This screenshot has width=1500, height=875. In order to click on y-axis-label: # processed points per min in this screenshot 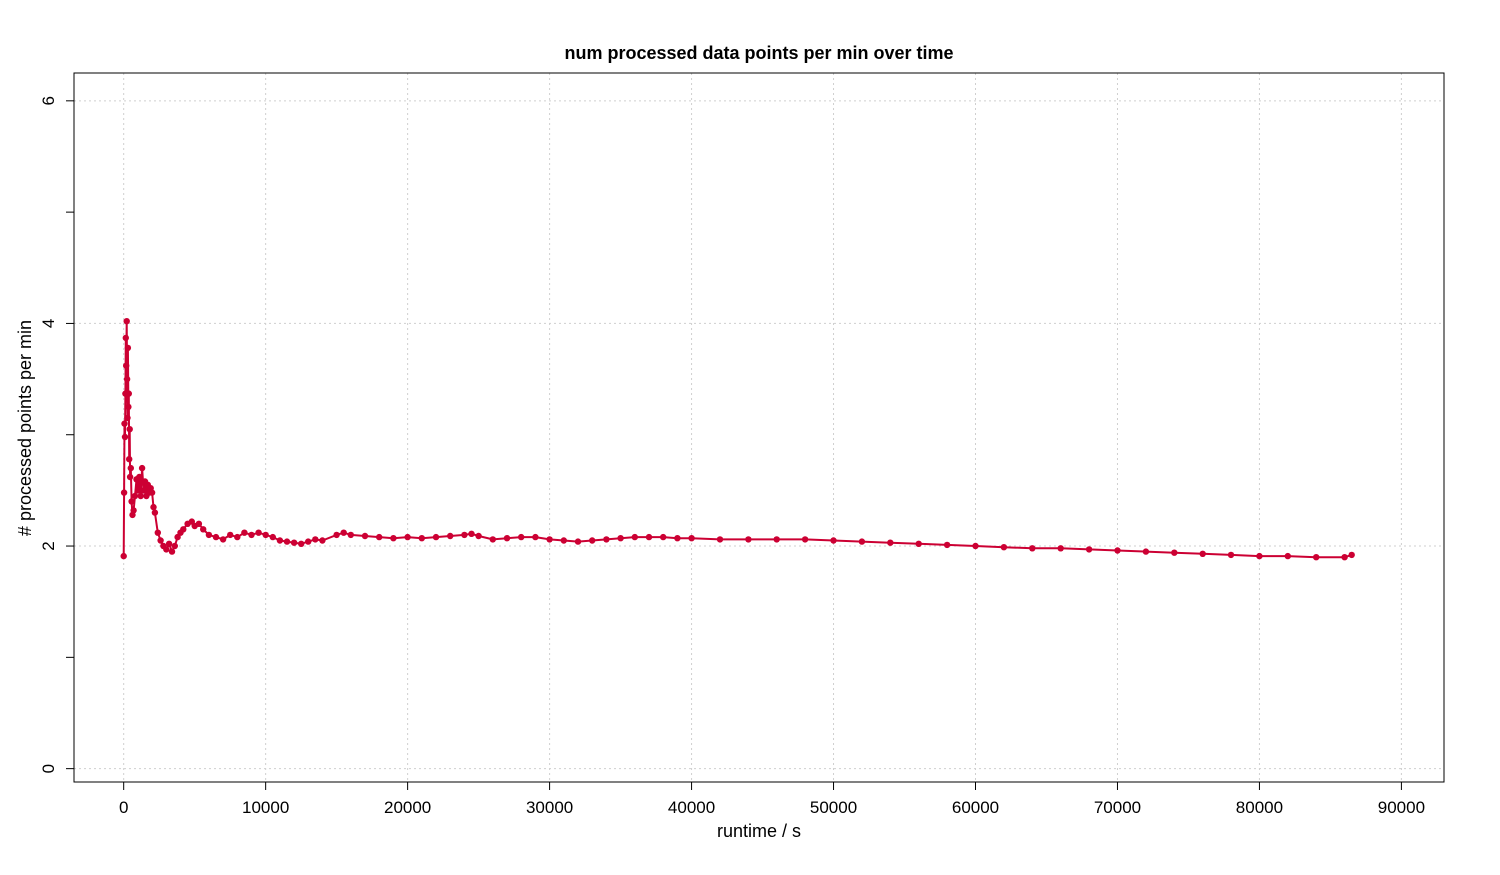, I will do `click(25, 428)`.